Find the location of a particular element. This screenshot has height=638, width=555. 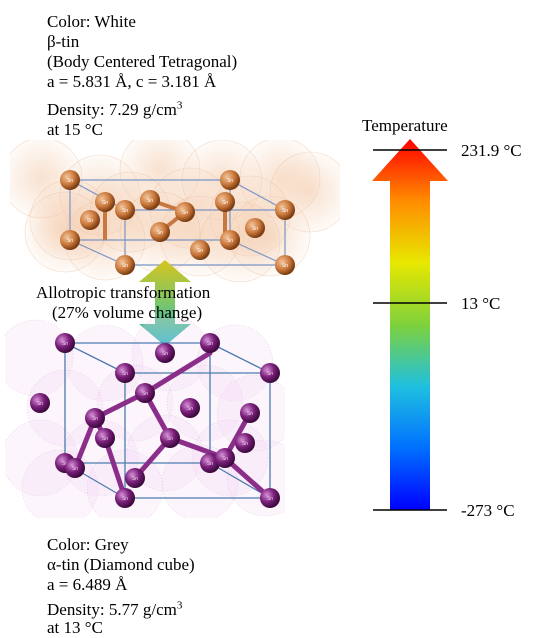

double-arrow-icon is located at coordinates (165, 303).